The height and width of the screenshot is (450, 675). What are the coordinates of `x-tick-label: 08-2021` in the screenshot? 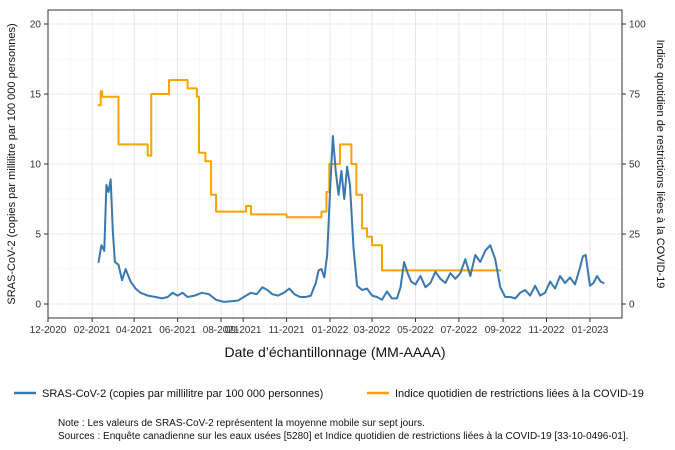 It's located at (221, 330).